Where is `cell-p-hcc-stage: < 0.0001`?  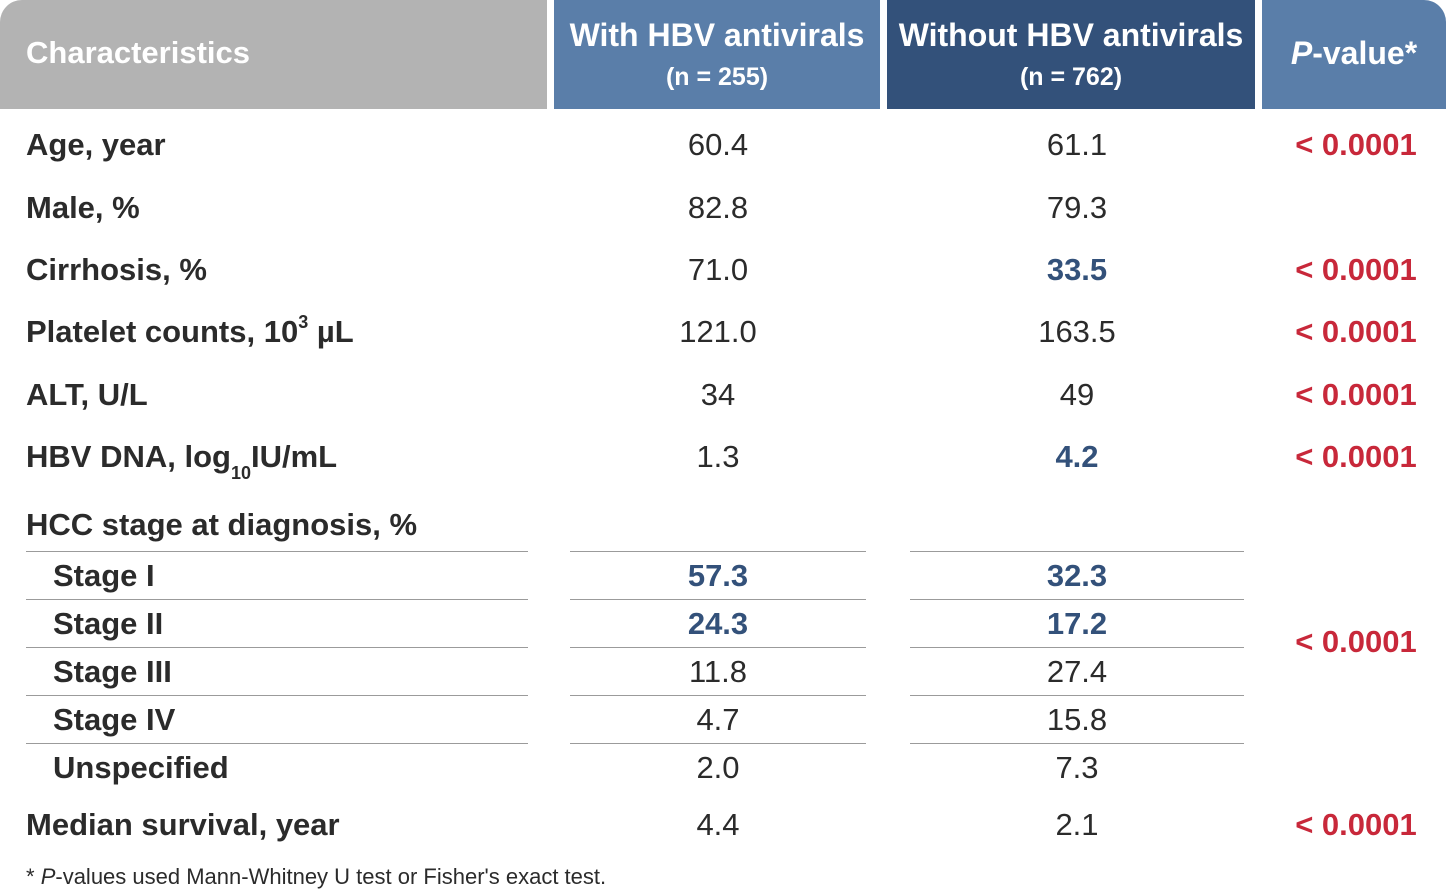
cell-p-hcc-stage: < 0.0001 is located at coordinates (1356, 641).